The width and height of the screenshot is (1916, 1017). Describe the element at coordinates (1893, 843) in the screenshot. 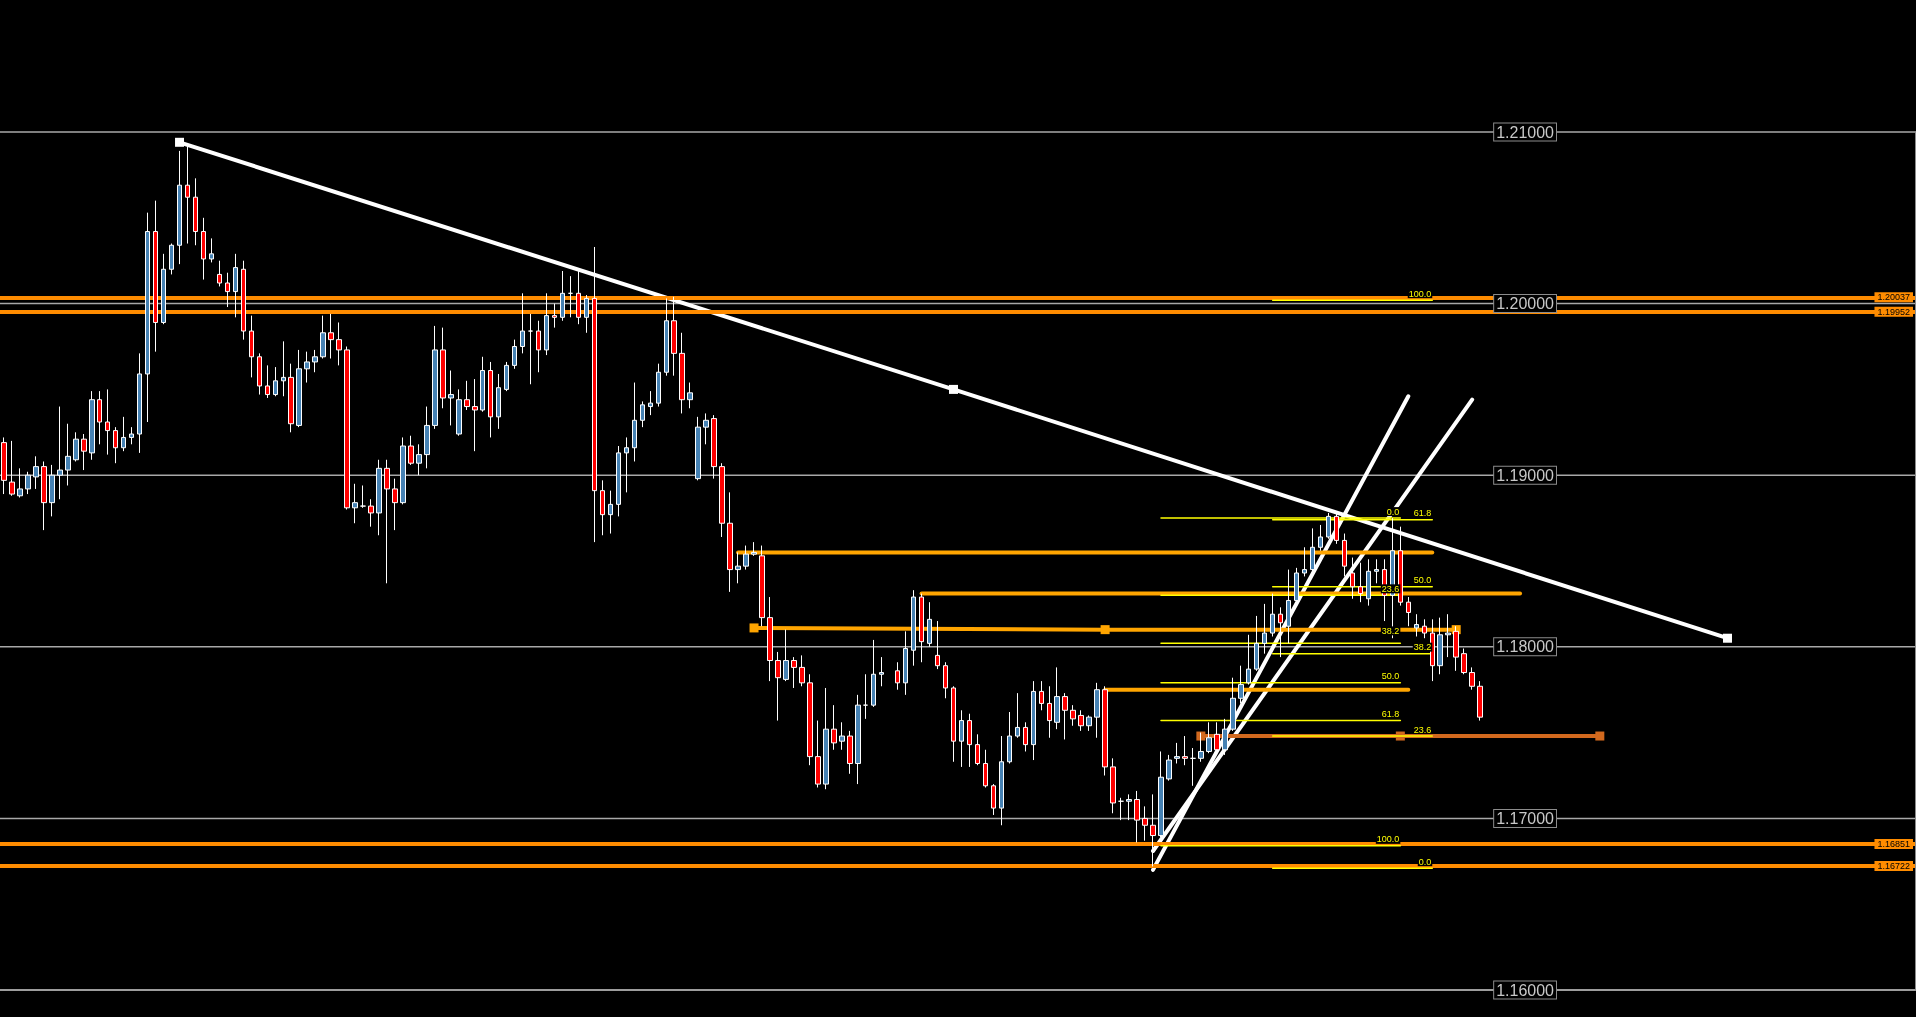

I see `ref-line-label: 1.16851` at that location.